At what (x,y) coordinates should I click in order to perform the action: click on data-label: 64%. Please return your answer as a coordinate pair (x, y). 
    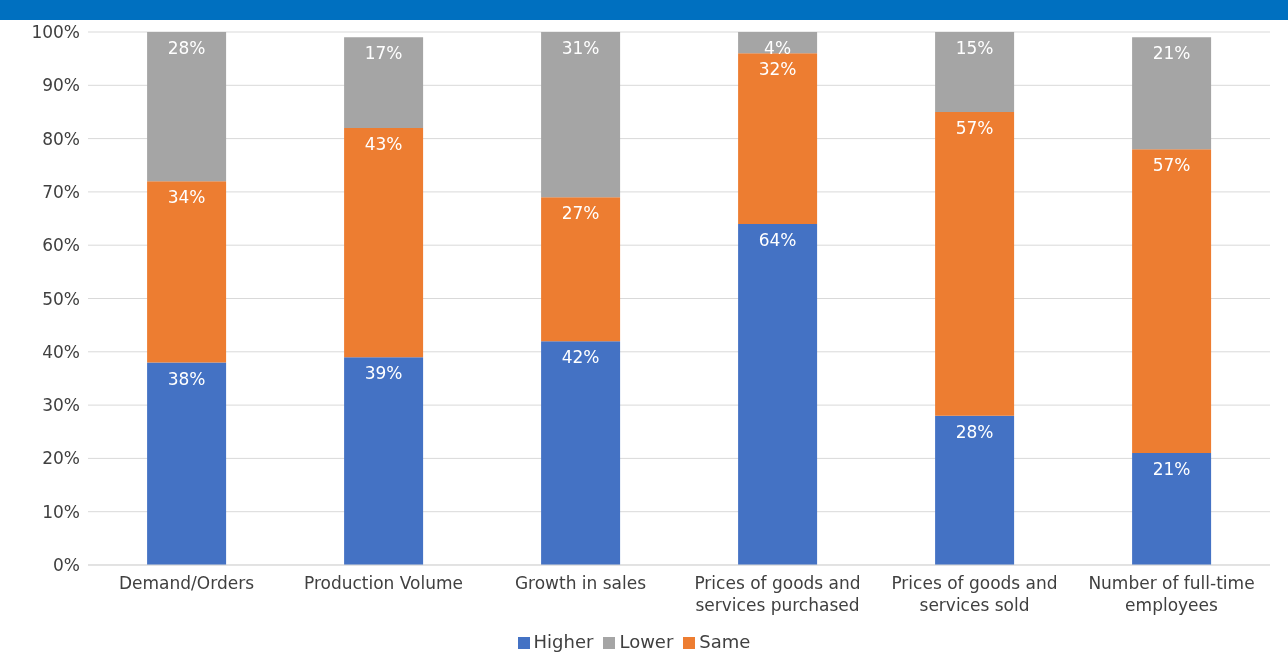
    Looking at the image, I should click on (777, 239).